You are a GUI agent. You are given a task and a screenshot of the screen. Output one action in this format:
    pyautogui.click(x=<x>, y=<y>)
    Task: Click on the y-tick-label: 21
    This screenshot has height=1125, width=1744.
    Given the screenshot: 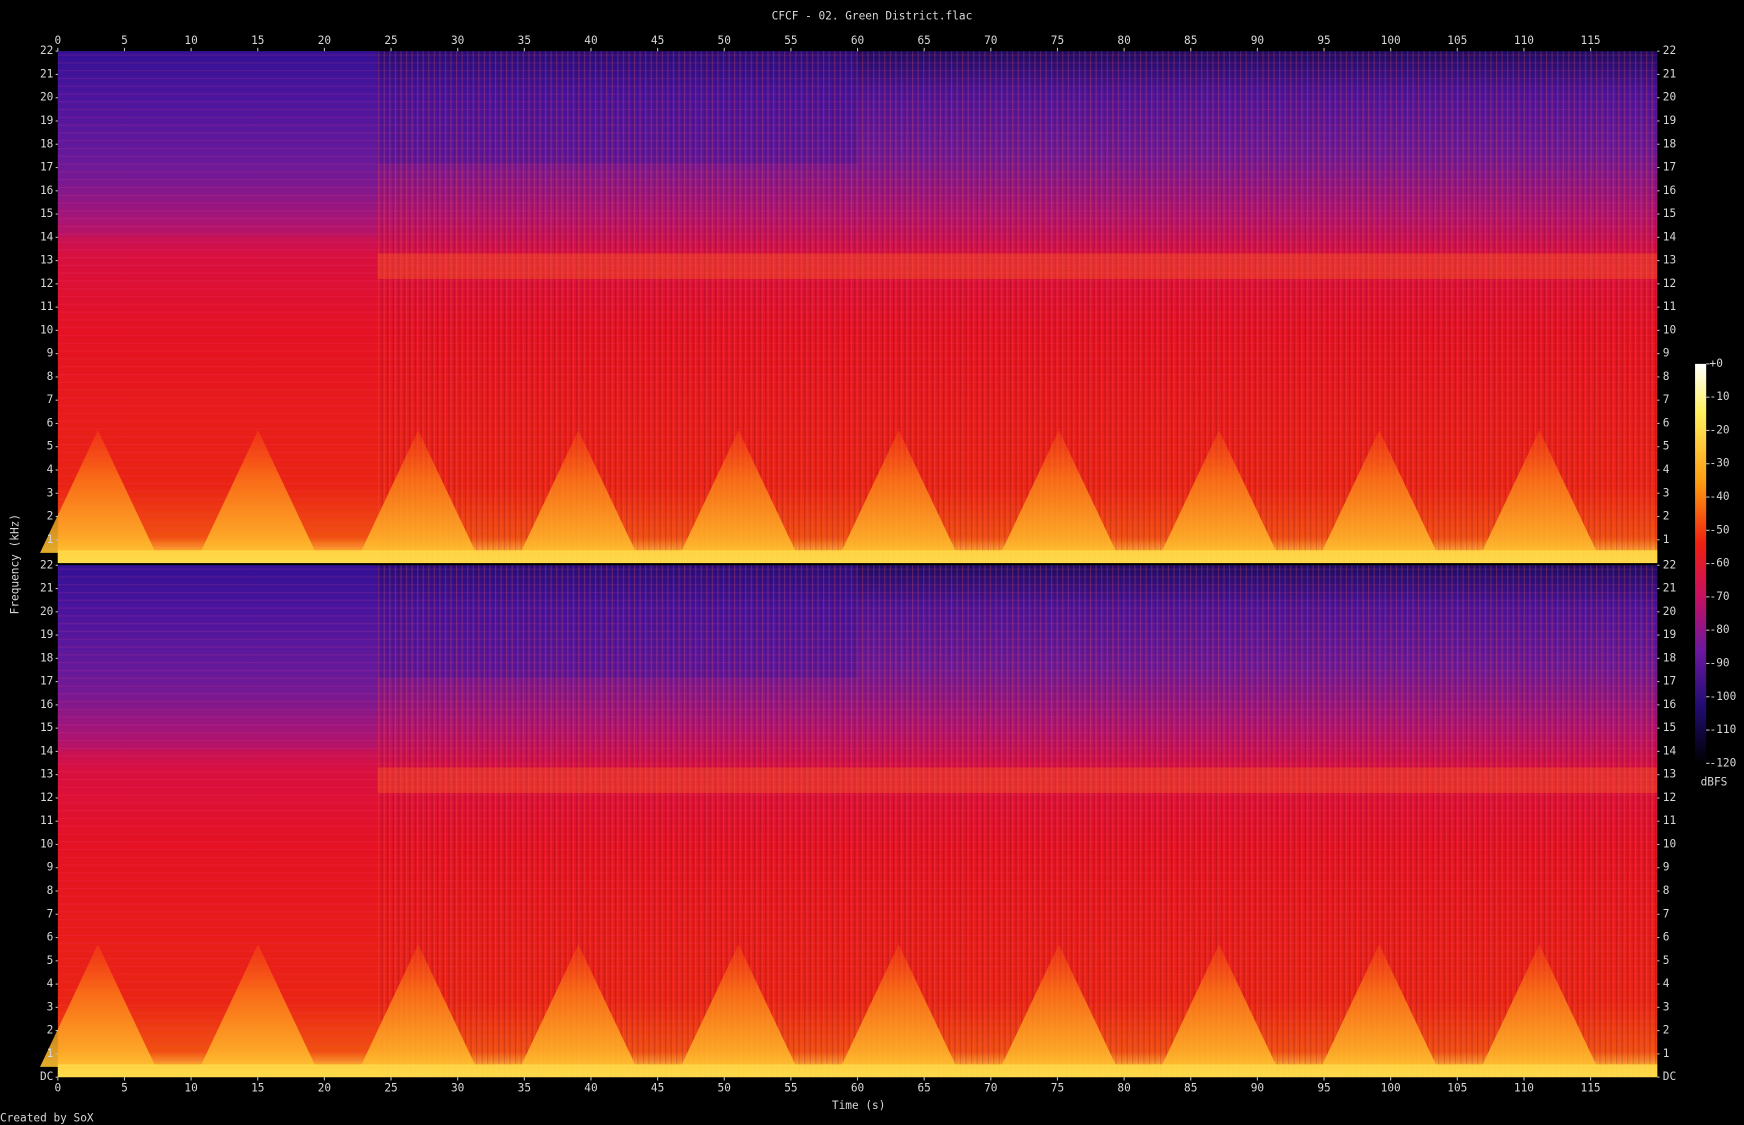 What is the action you would take?
    pyautogui.click(x=46, y=73)
    